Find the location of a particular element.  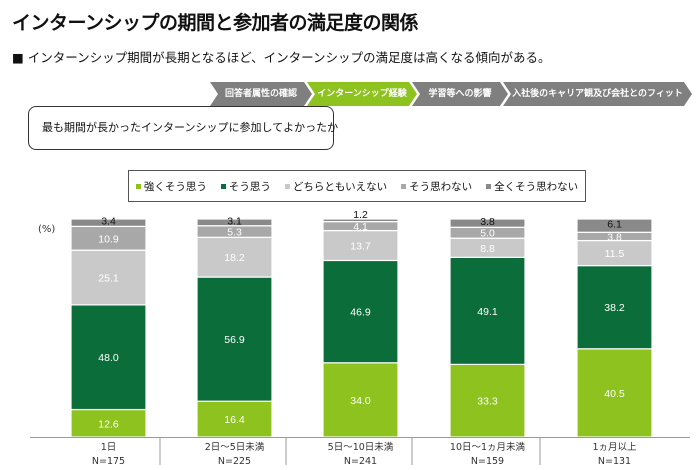

x-tick-label: 5日～10日未満 N=241 is located at coordinates (361, 455).